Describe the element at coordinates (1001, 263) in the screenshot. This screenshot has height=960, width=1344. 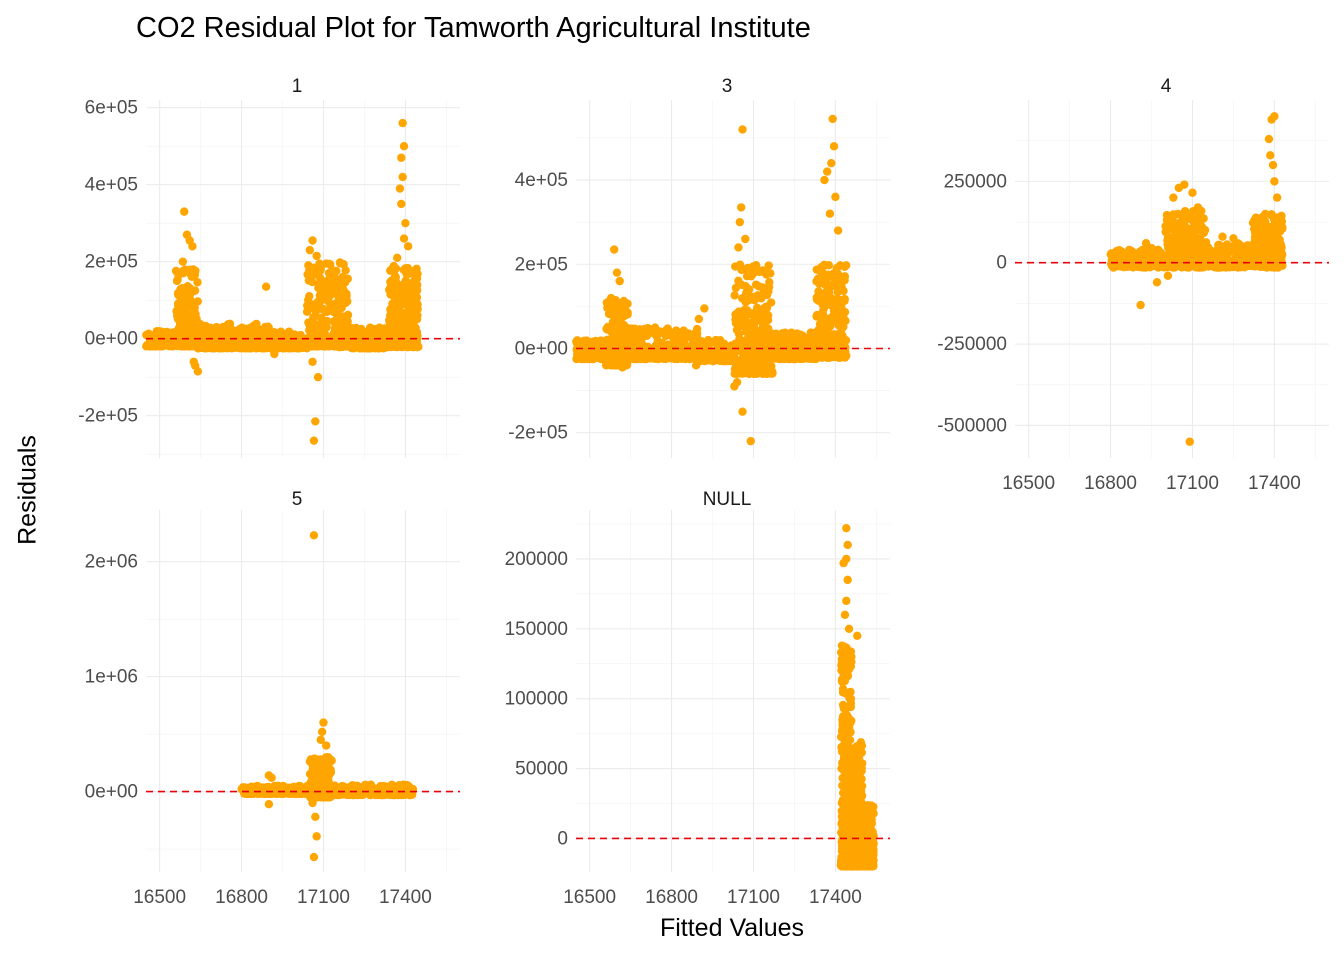
I see `y-tick-label: 0` at that location.